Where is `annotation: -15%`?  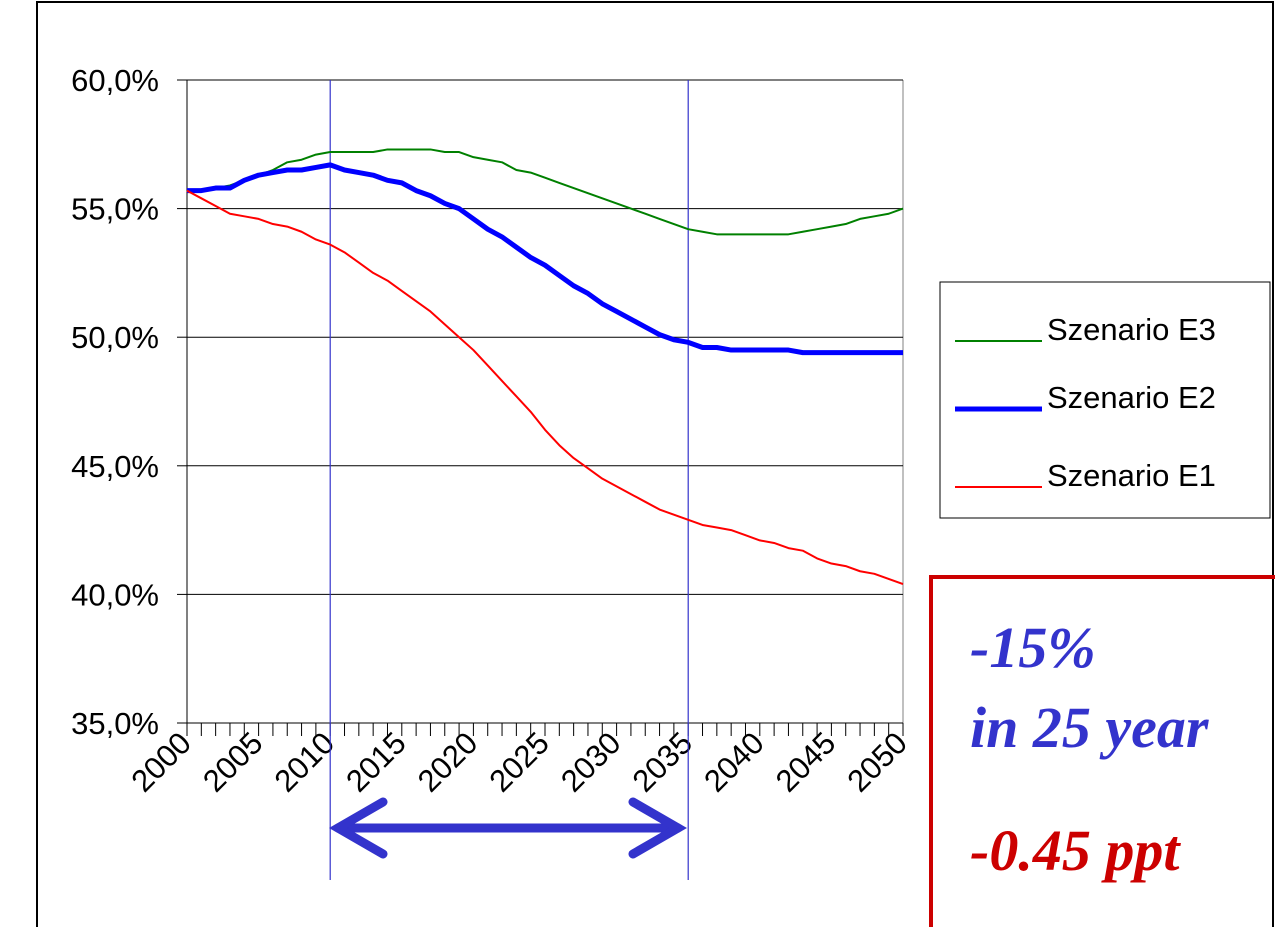
annotation: -15% is located at coordinates (1033, 647).